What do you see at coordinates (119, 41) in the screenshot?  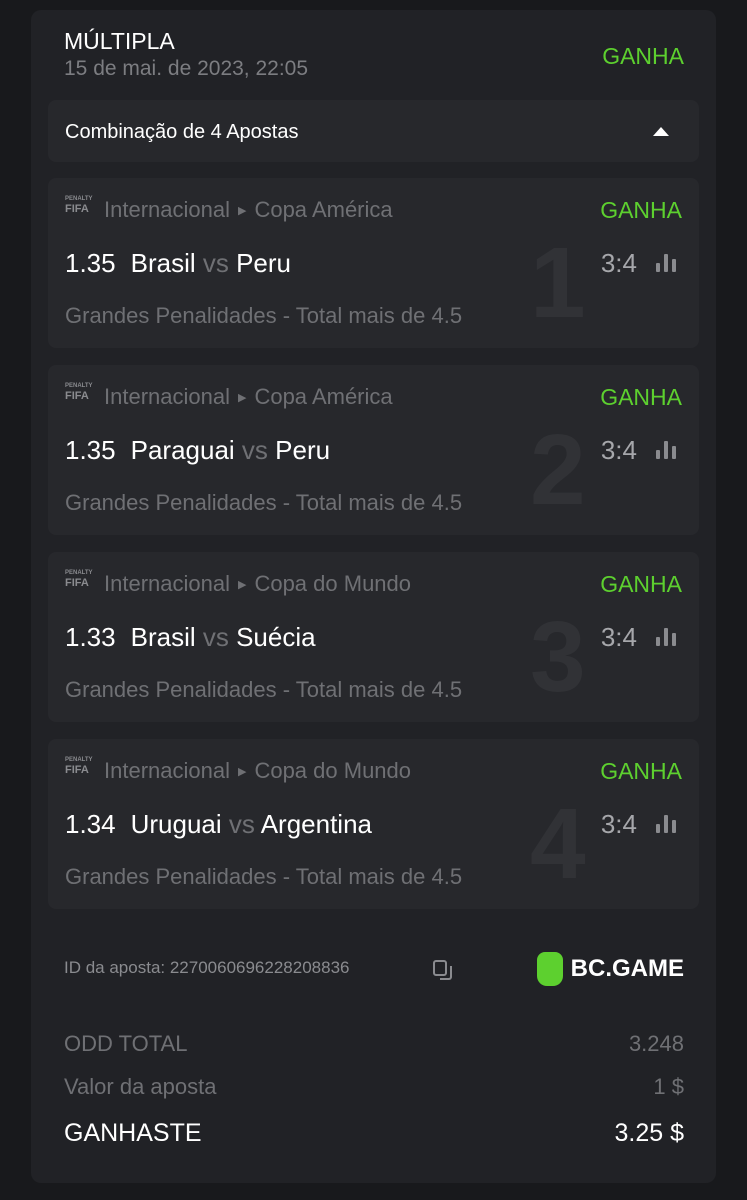 I see `bet-type-title: MÚLTIPLA` at bounding box center [119, 41].